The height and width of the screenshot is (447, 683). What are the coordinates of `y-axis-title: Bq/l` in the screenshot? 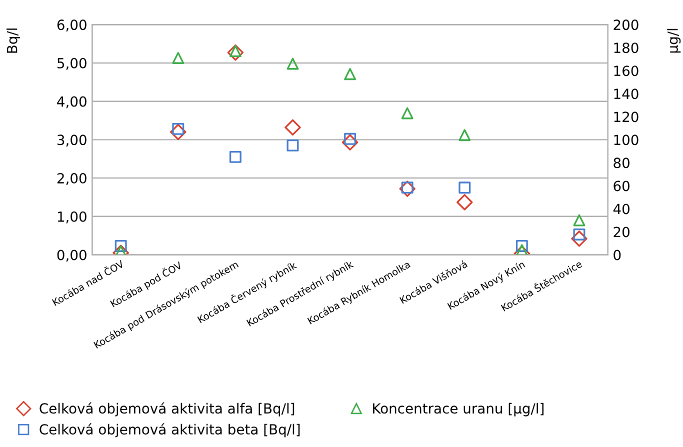 It's located at (13, 40).